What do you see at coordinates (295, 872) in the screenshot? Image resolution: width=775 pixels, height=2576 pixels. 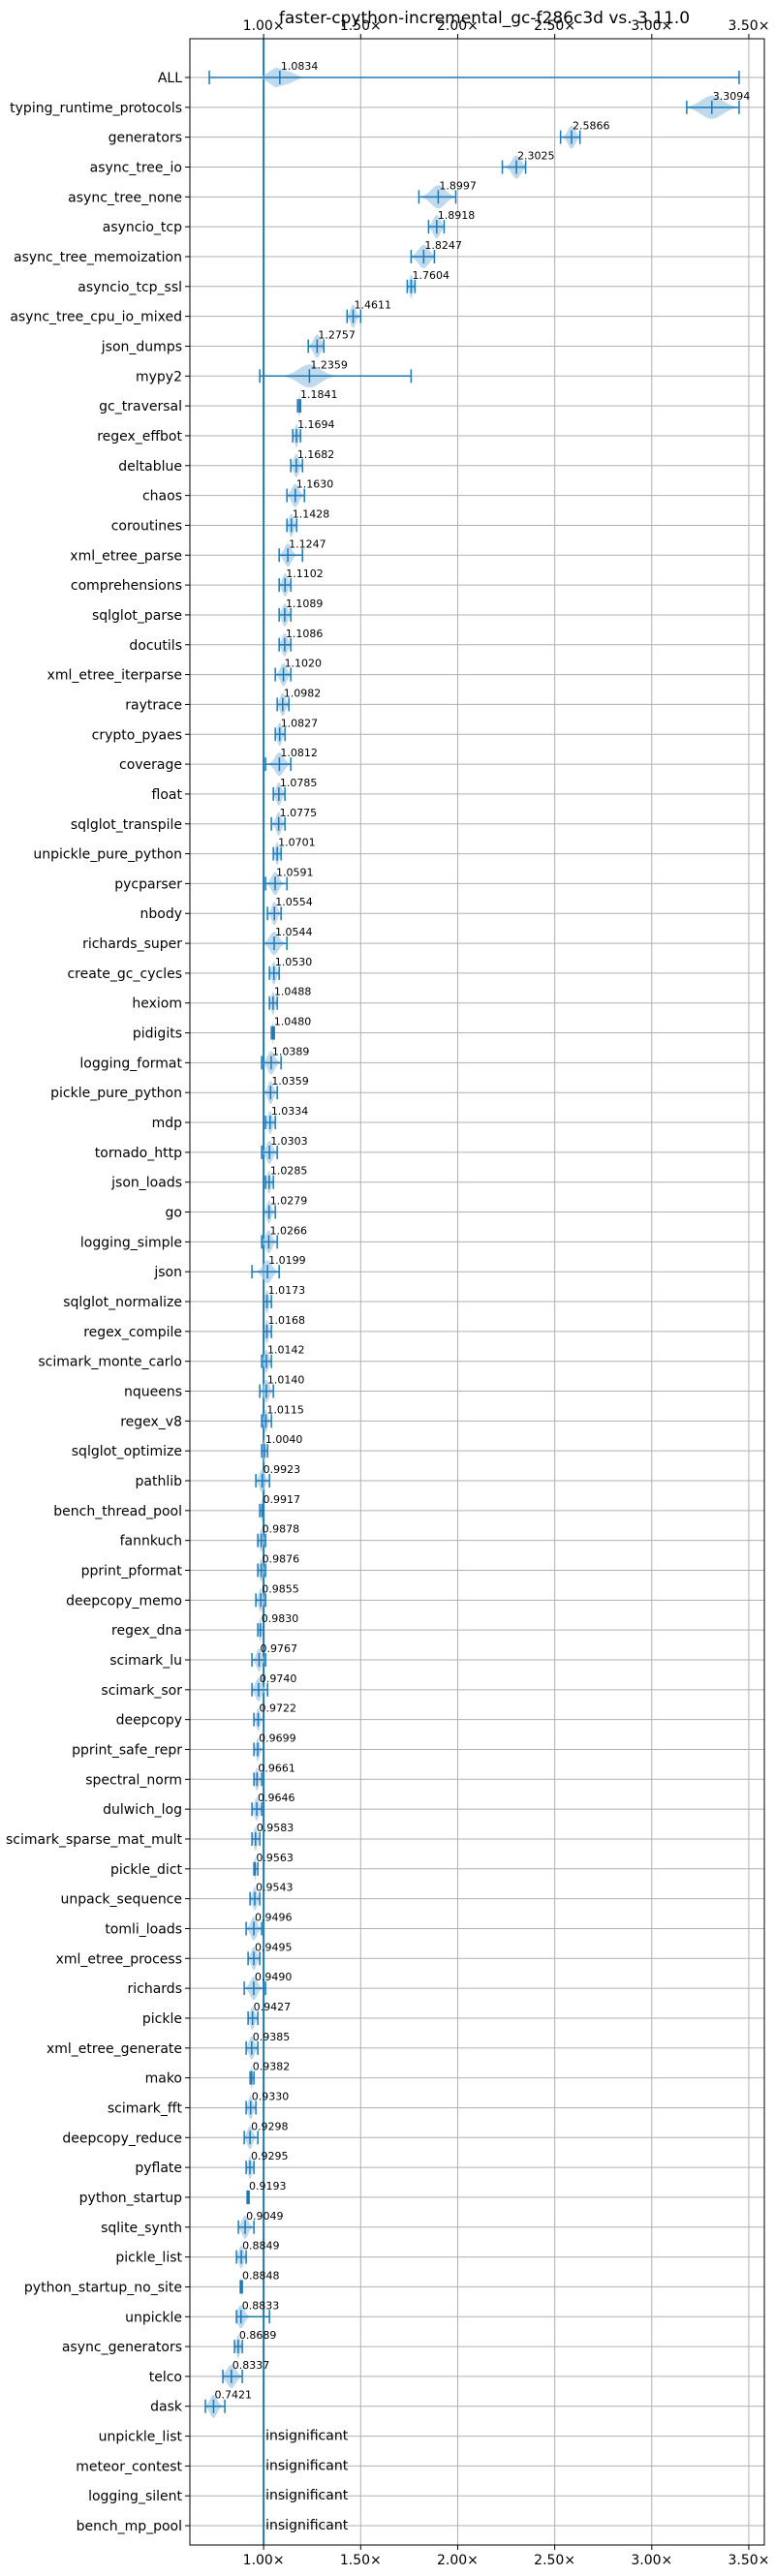 I see `value-label: 1.0591` at bounding box center [295, 872].